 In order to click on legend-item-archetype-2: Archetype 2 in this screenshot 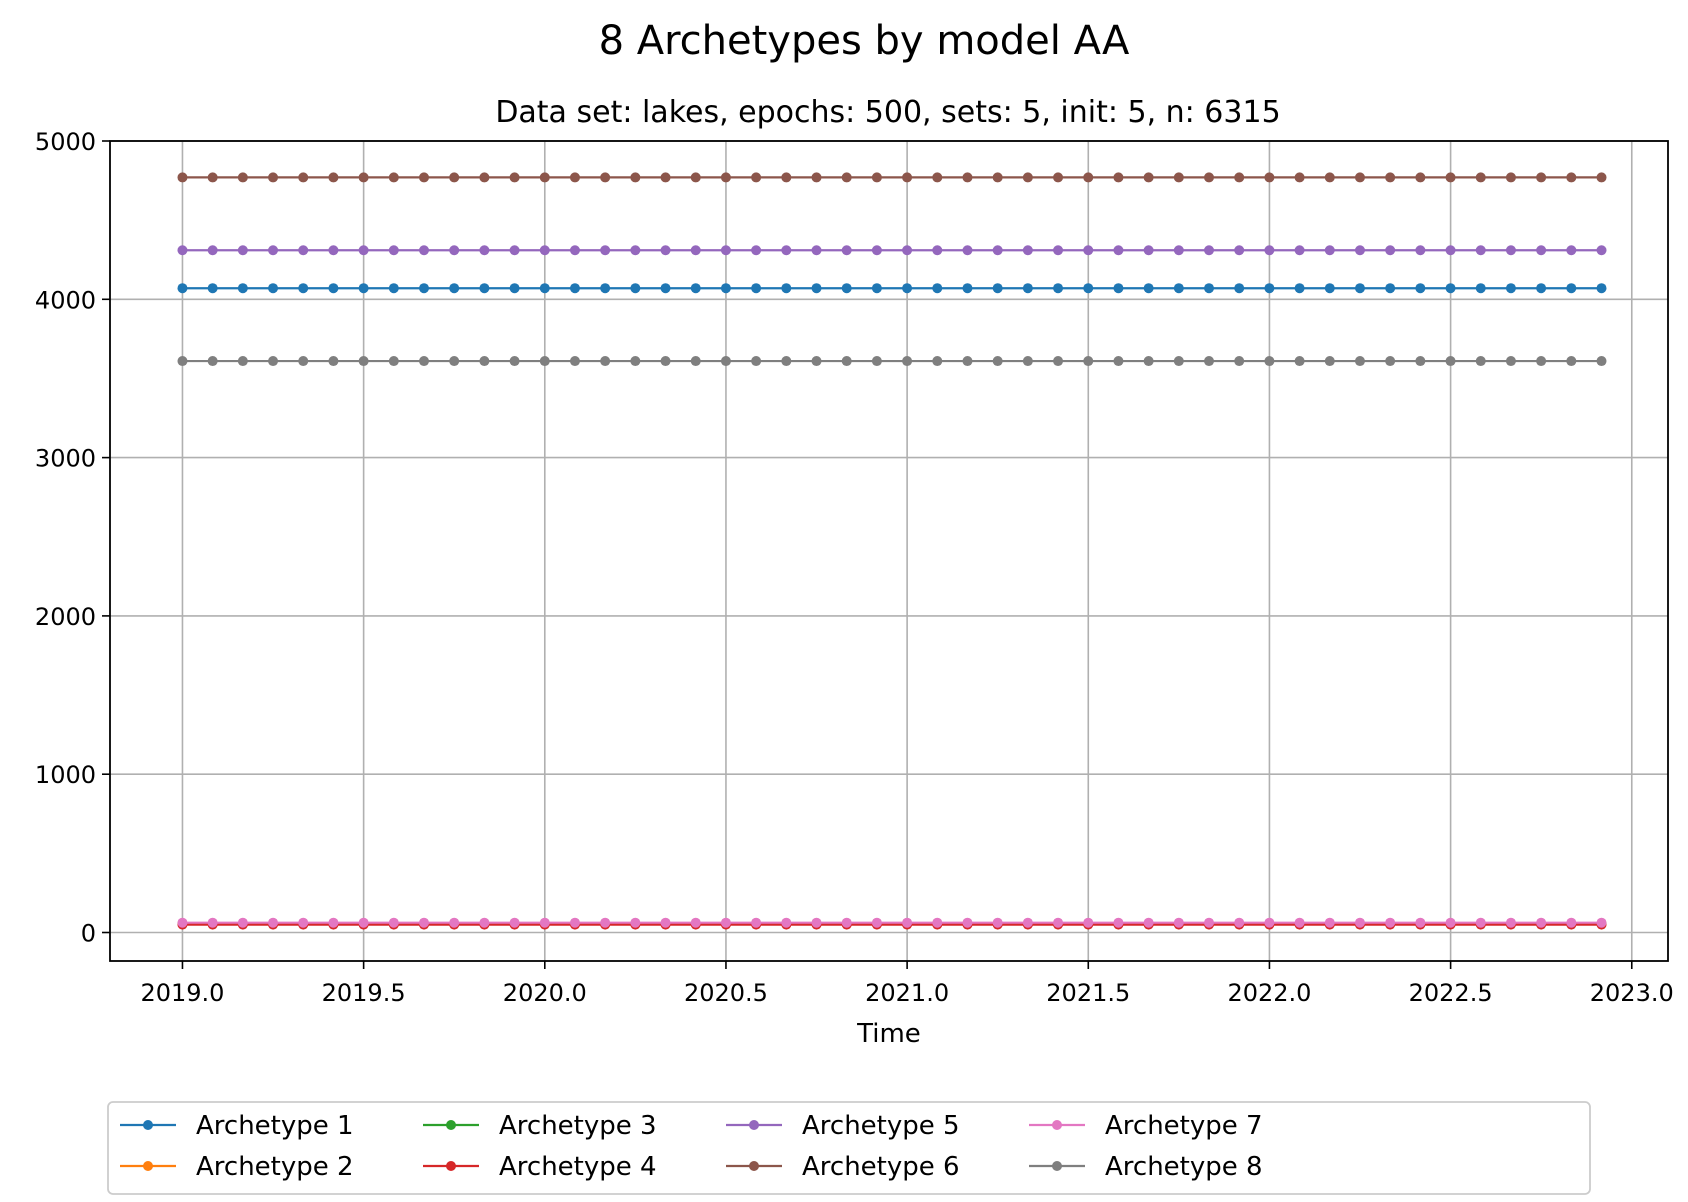, I will do `click(237, 1167)`.